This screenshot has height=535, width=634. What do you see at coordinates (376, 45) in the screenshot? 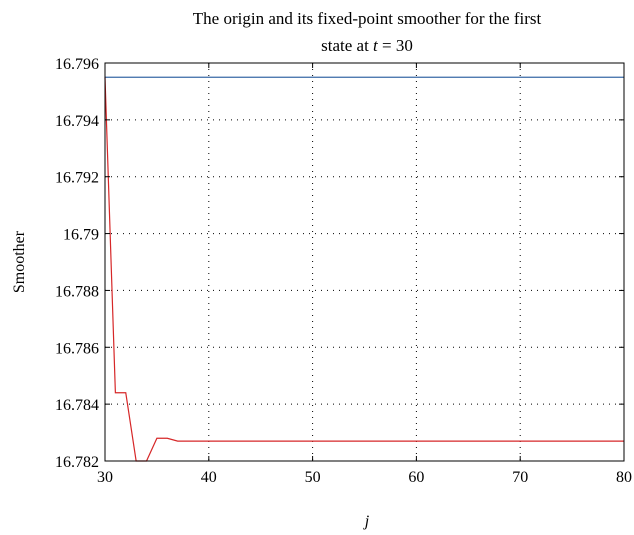
I see `chart-title-line2-variable: t` at bounding box center [376, 45].